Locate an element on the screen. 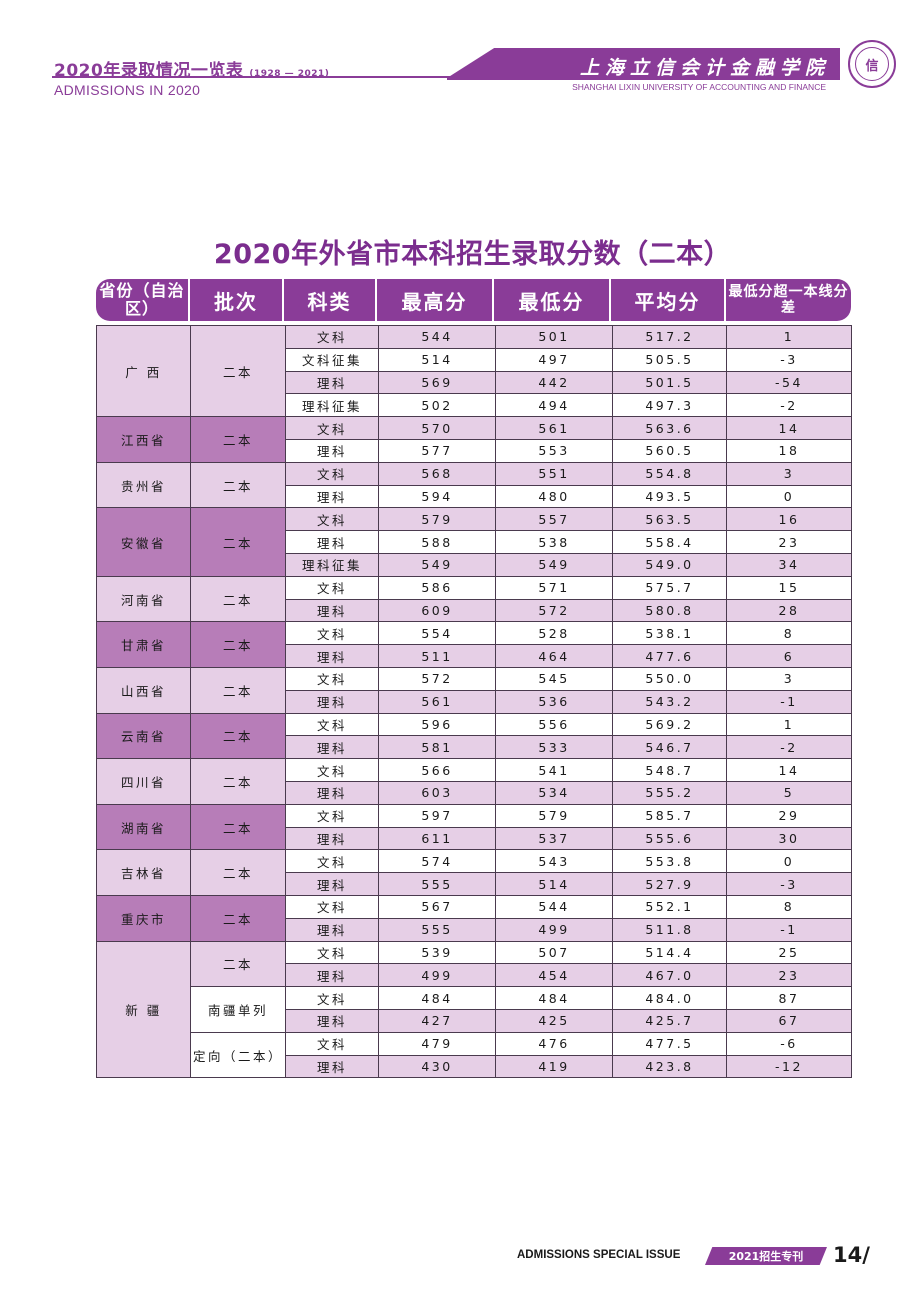 The width and height of the screenshot is (900, 1302). table-row: 理科 555 514 527.9 -3 is located at coordinates (474, 884).